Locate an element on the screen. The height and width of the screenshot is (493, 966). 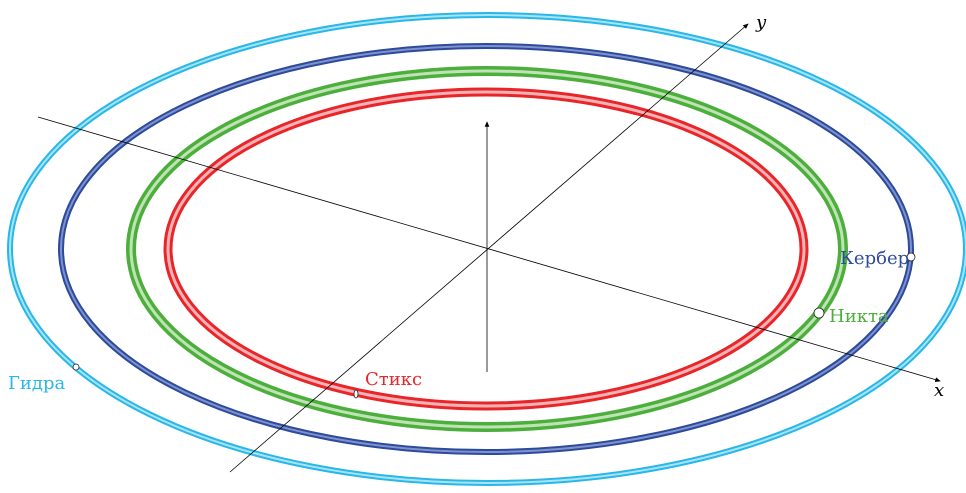
label-nix: Никта is located at coordinates (859, 316).